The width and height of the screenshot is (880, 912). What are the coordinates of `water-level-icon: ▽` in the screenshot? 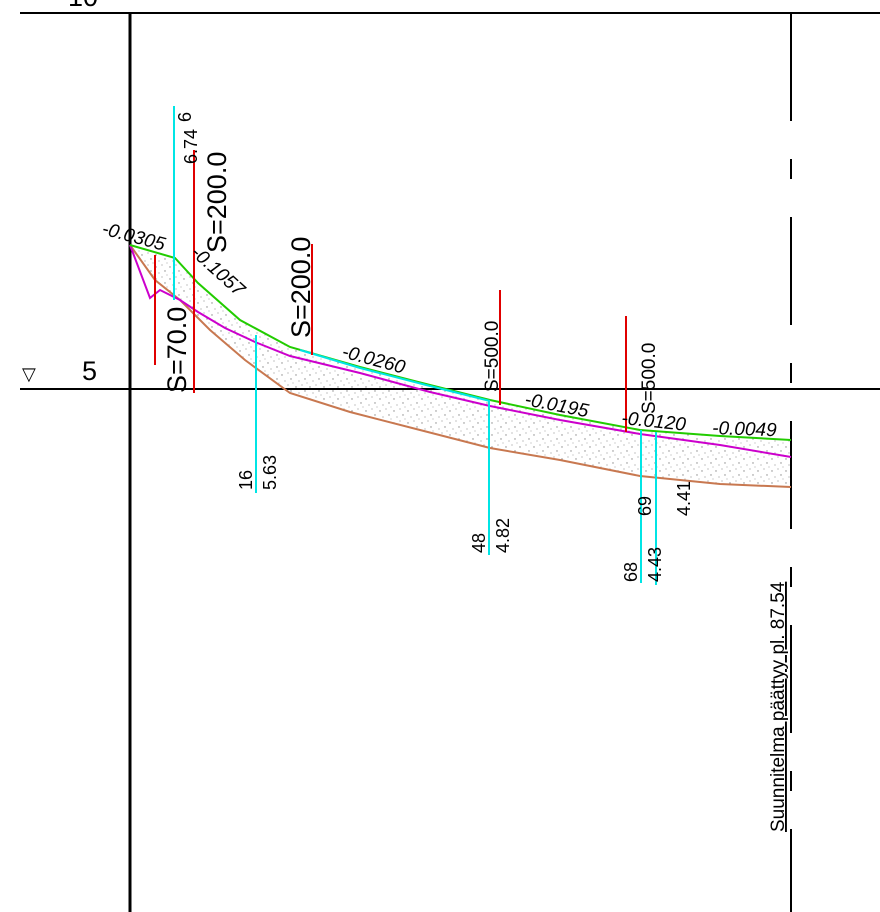 It's located at (29, 374).